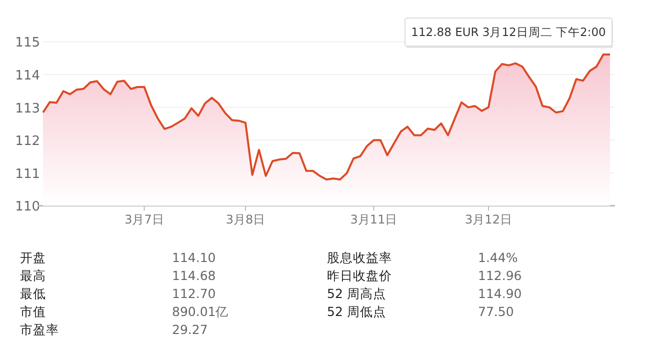 The height and width of the screenshot is (346, 656). I want to click on y-tick-label: 110, so click(27, 207).